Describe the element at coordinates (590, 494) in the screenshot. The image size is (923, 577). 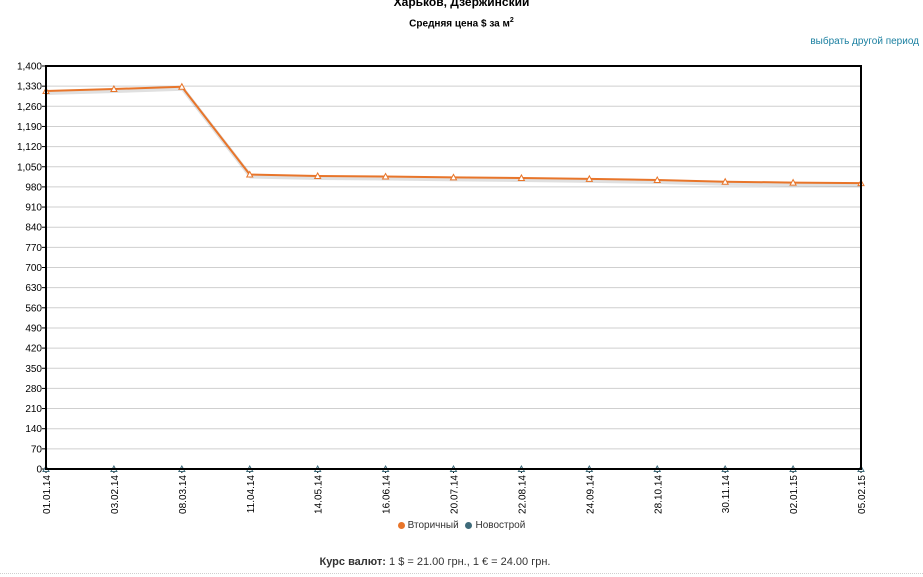
I see `x-tick-label: 24.09.14` at that location.